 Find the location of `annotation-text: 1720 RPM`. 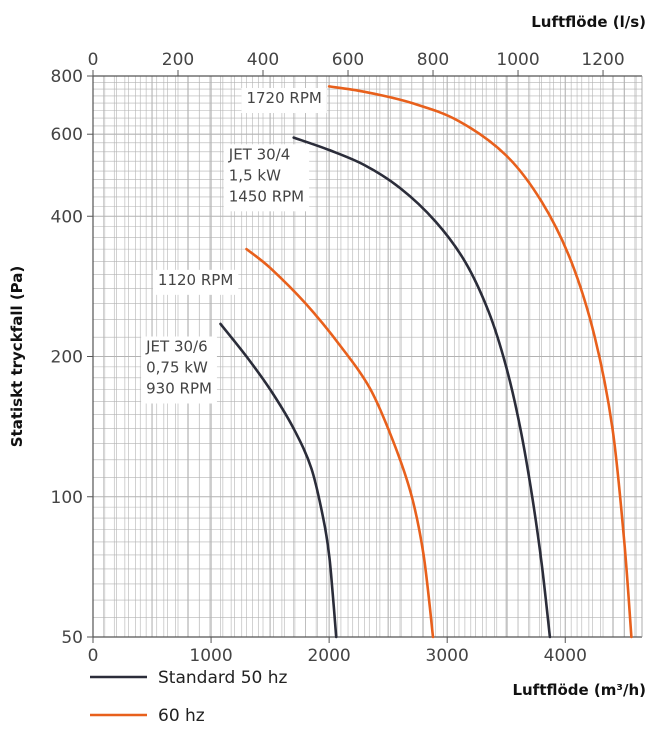

annotation-text: 1720 RPM is located at coordinates (283, 98).